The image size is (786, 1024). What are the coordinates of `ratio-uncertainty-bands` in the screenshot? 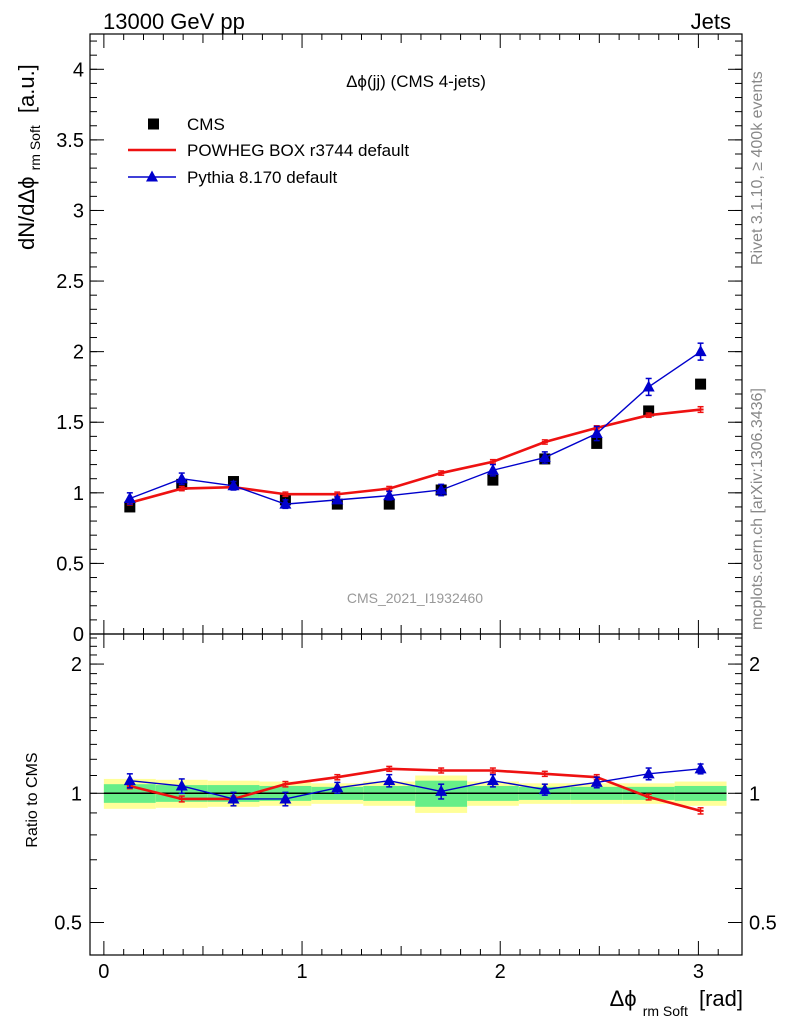 It's located at (415, 794).